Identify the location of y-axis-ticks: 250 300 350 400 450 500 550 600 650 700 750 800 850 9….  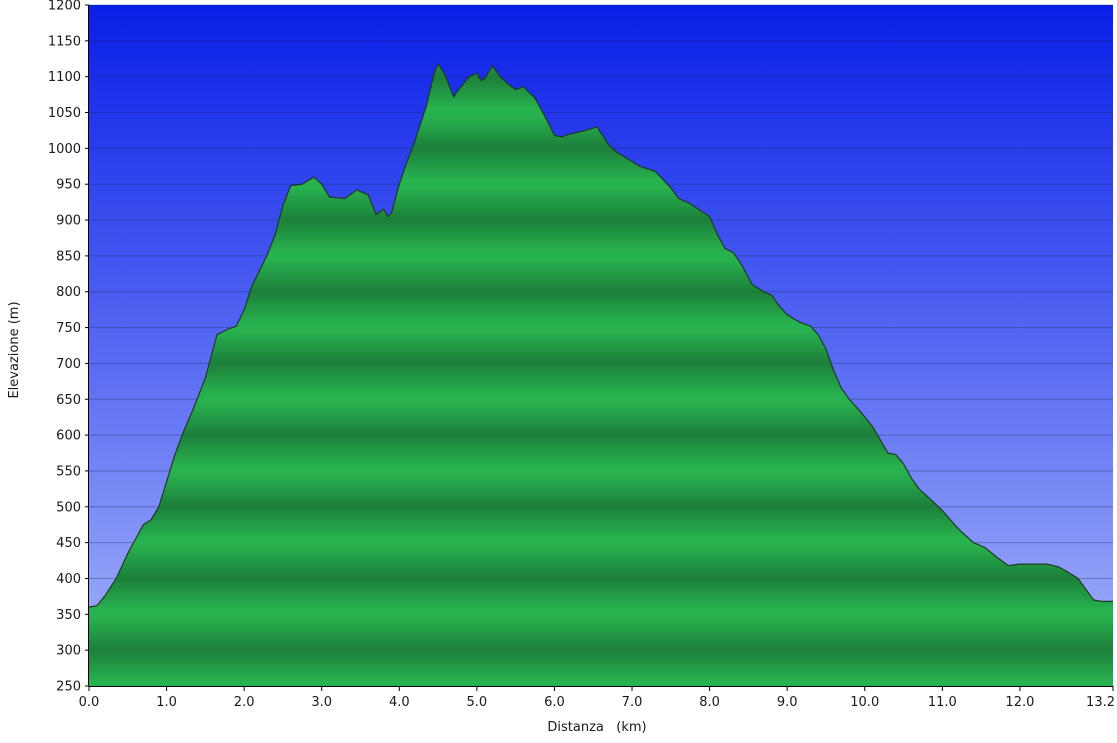
(68, 347).